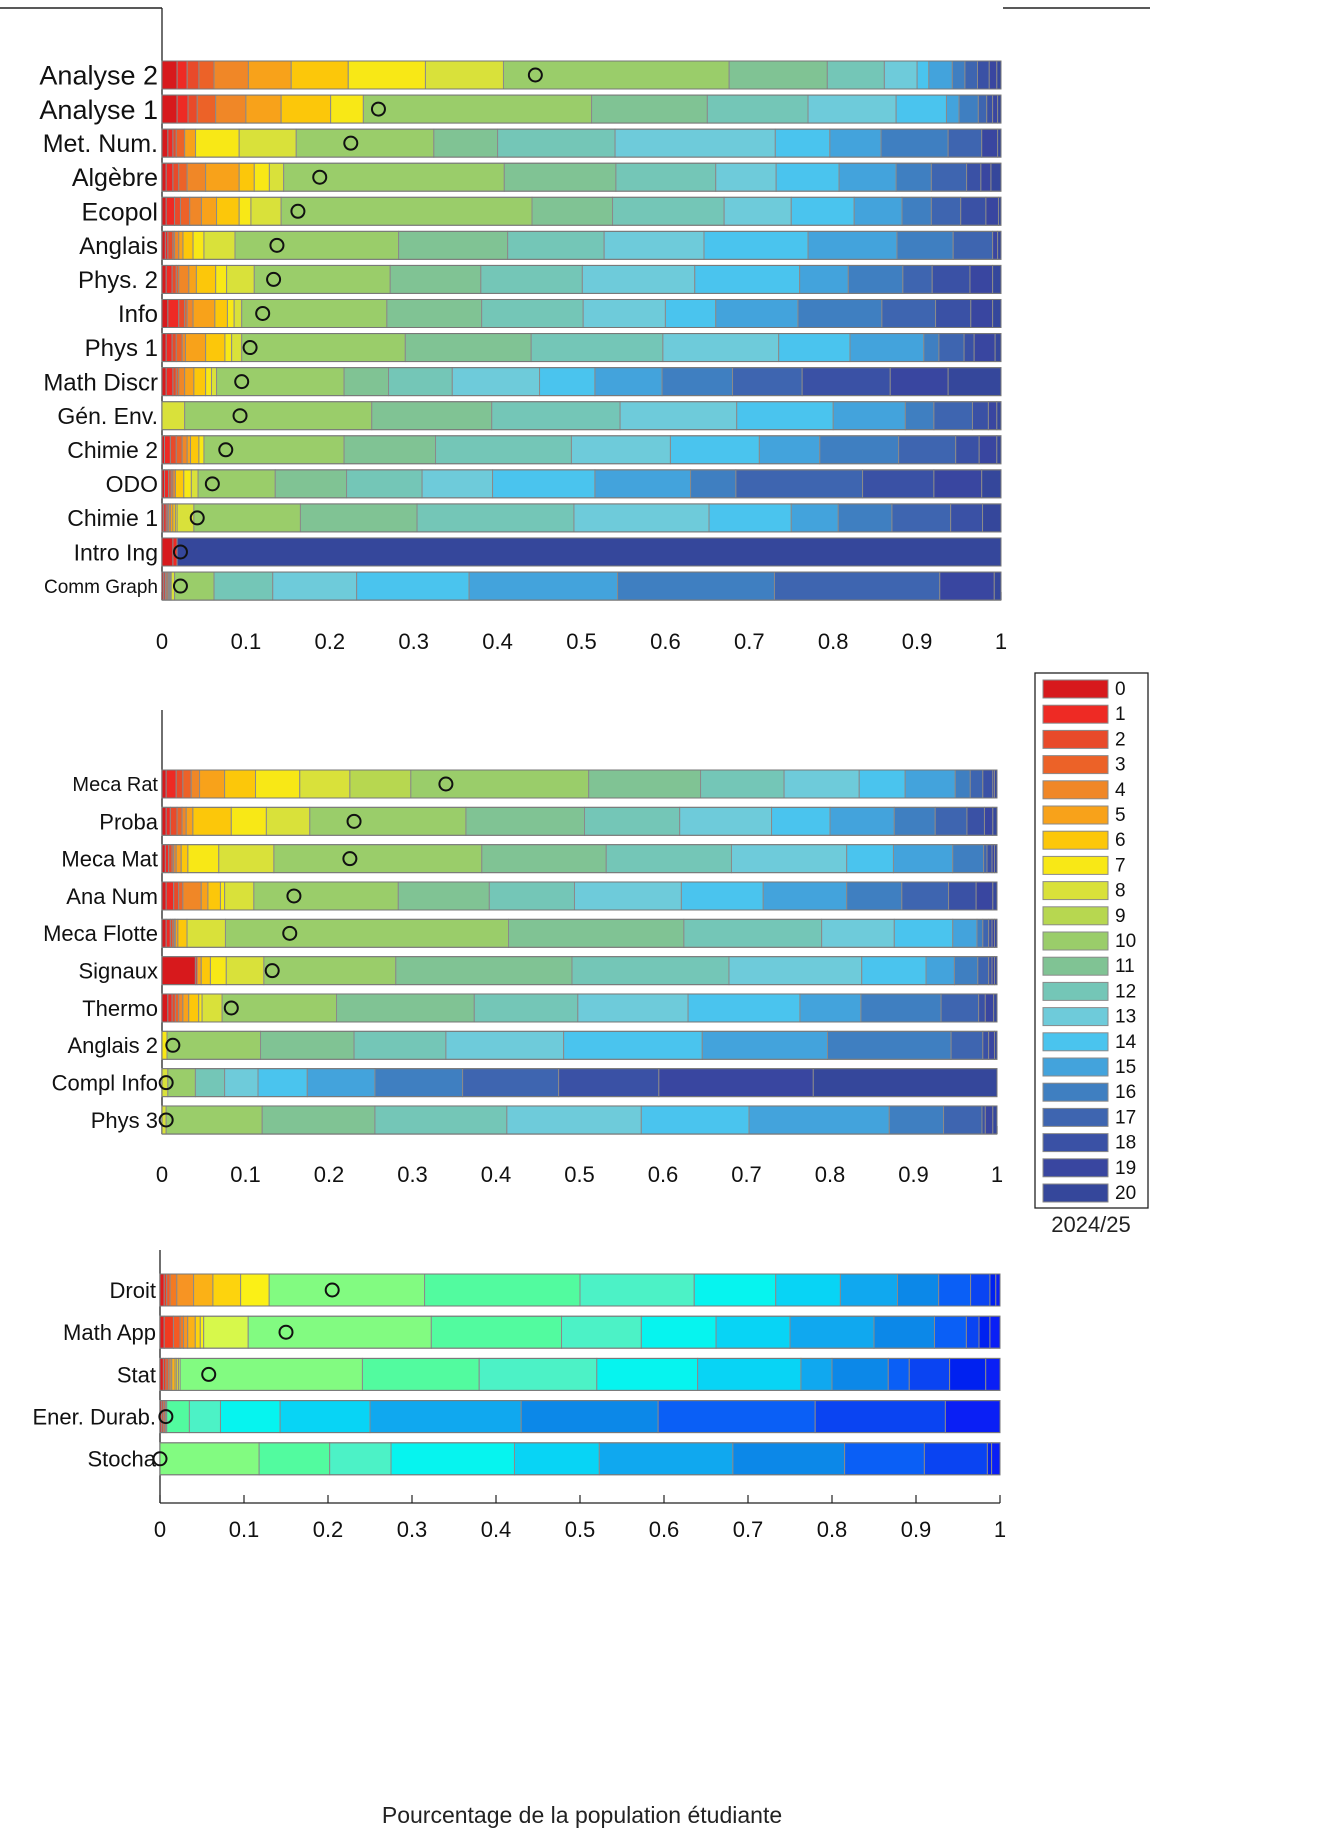 The image size is (1344, 1830). I want to click on course-label-chimie-2: Chimie 2, so click(112, 450).